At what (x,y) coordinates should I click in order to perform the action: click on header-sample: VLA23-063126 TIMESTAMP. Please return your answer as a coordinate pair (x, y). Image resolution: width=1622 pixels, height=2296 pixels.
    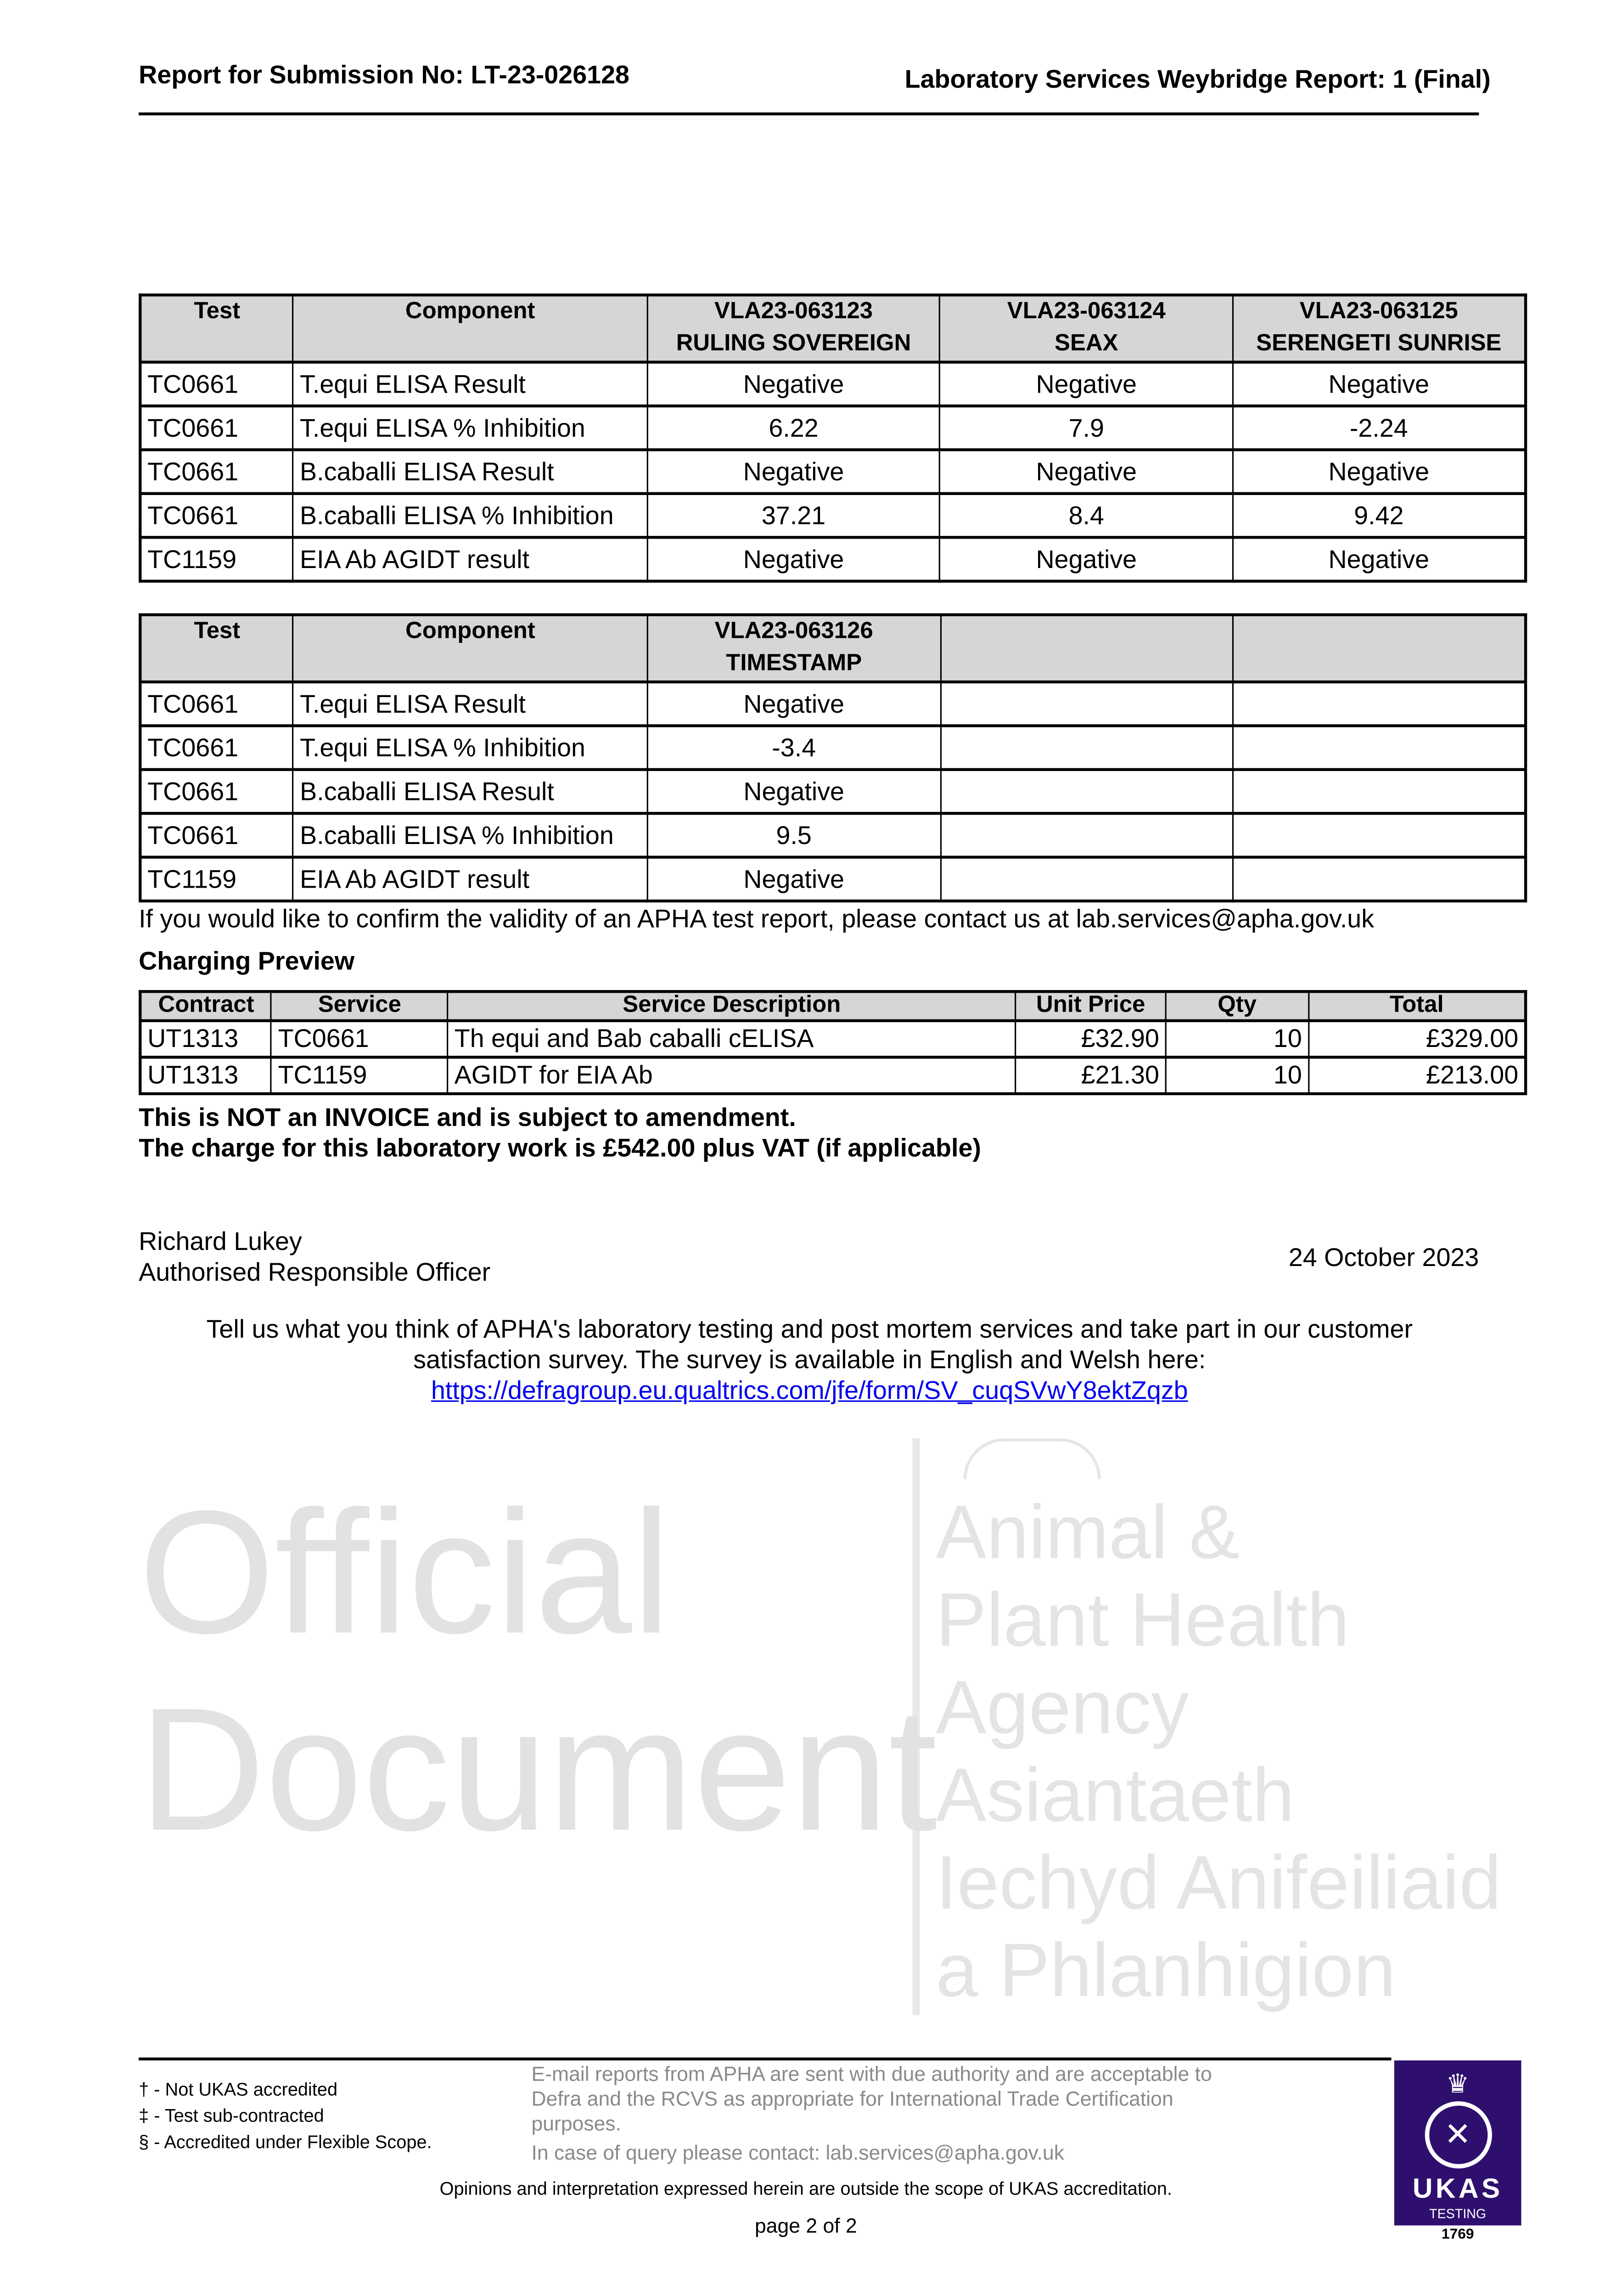
    Looking at the image, I should click on (793, 648).